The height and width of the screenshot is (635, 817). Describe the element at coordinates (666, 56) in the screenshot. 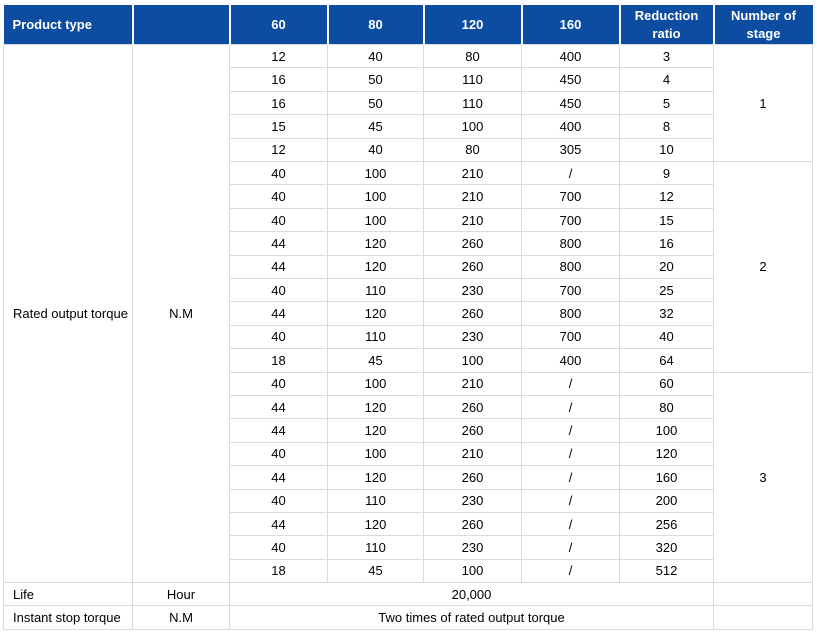

I see `reduction-ratio-cell: 3` at that location.